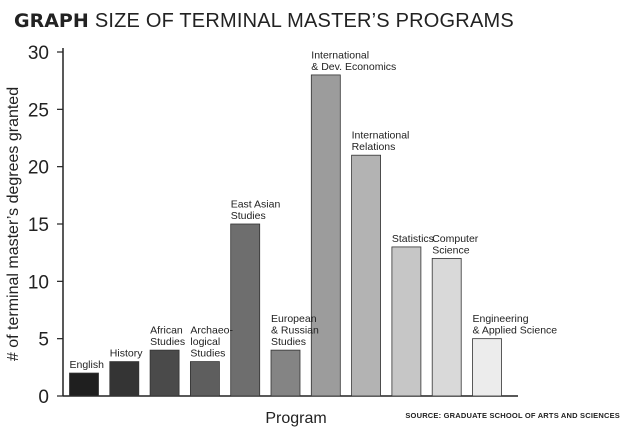 The height and width of the screenshot is (434, 630). I want to click on x-axis-title: Program, so click(295, 418).